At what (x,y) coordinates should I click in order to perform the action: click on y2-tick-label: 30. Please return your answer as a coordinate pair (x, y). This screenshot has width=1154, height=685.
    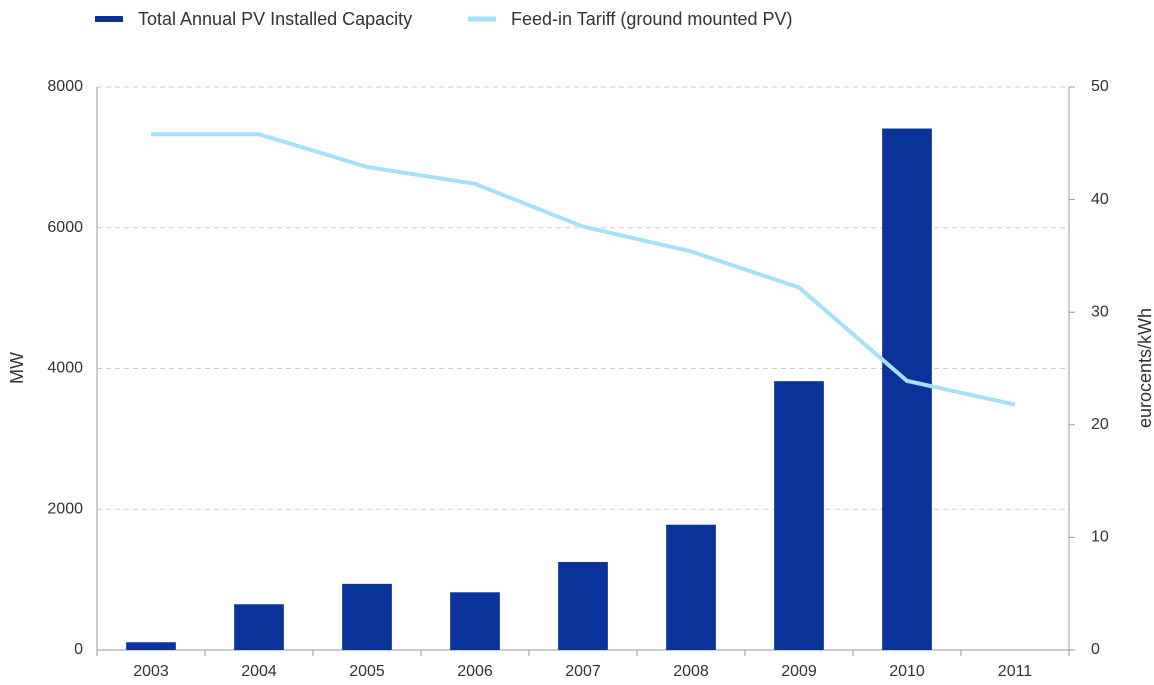
    Looking at the image, I should click on (1100, 311).